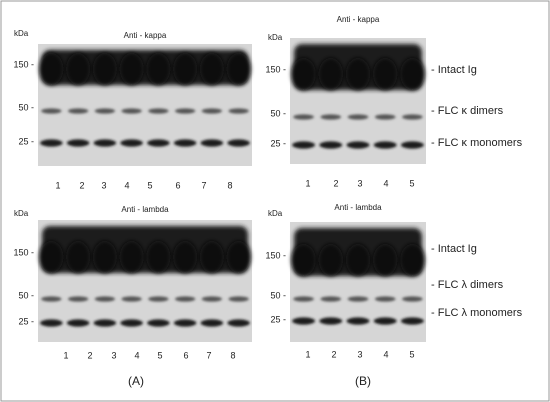 The width and height of the screenshot is (550, 402). Describe the element at coordinates (477, 313) in the screenshot. I see `band-label: - FLC λ monomers` at that location.